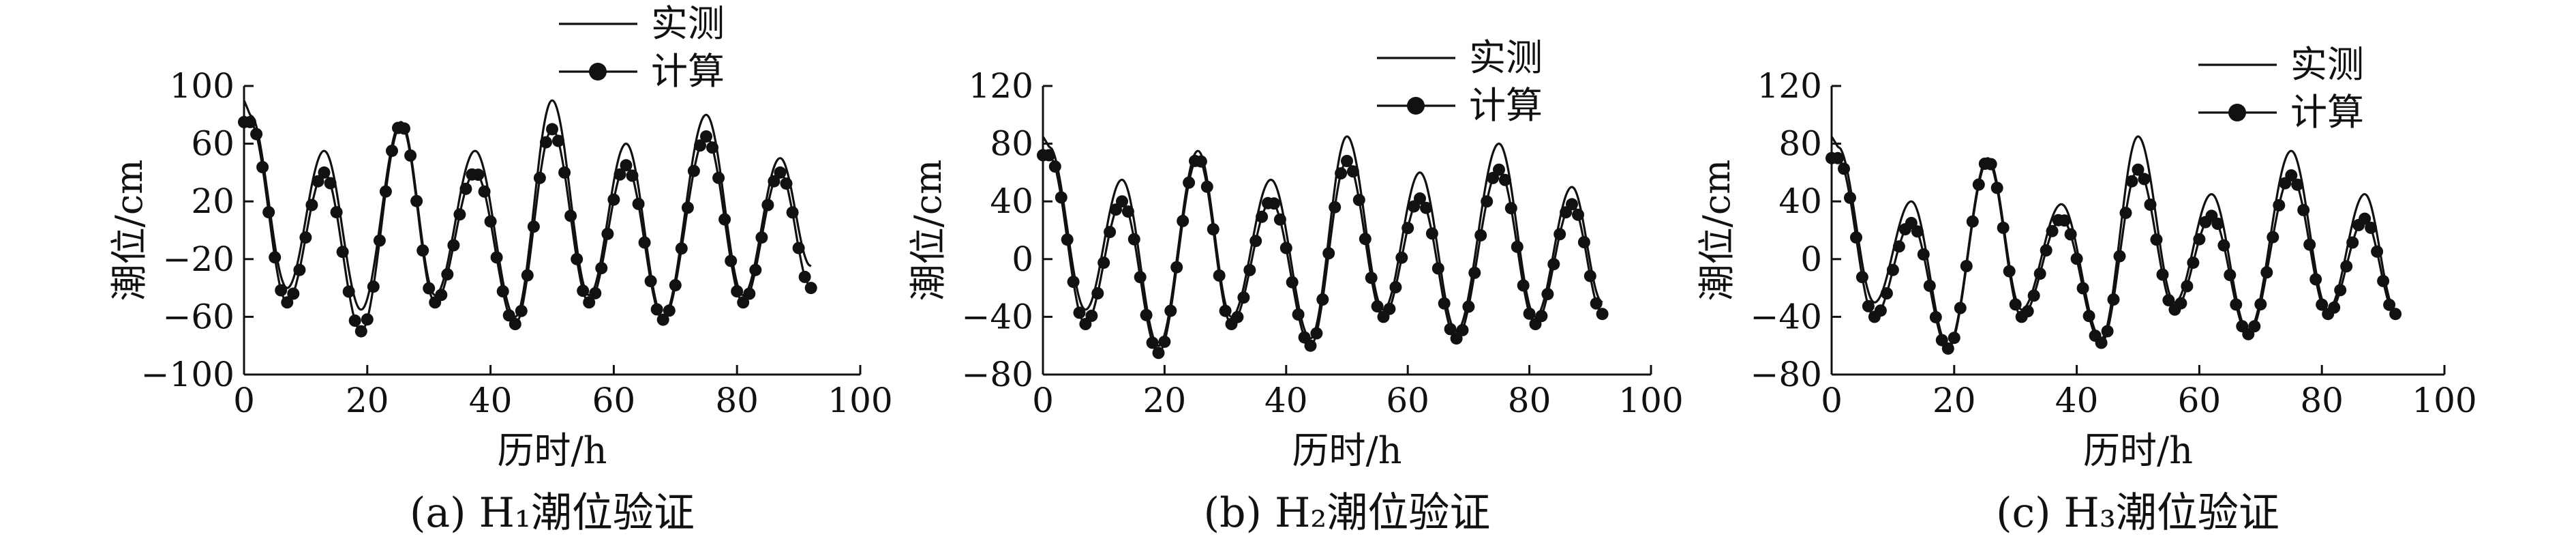 This screenshot has height=541, width=2576. Describe the element at coordinates (2138, 450) in the screenshot. I see `x-axis-title: 历时/h` at that location.